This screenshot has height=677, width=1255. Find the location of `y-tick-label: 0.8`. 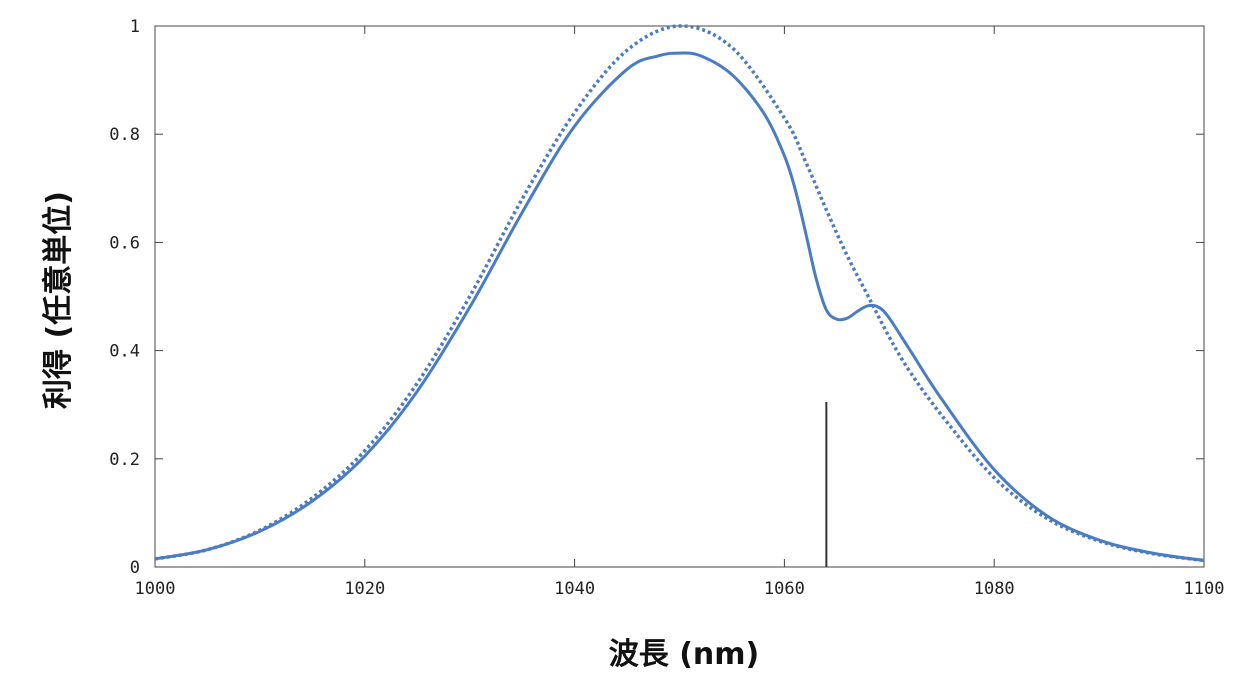

y-tick-label: 0.8 is located at coordinates (124, 135).